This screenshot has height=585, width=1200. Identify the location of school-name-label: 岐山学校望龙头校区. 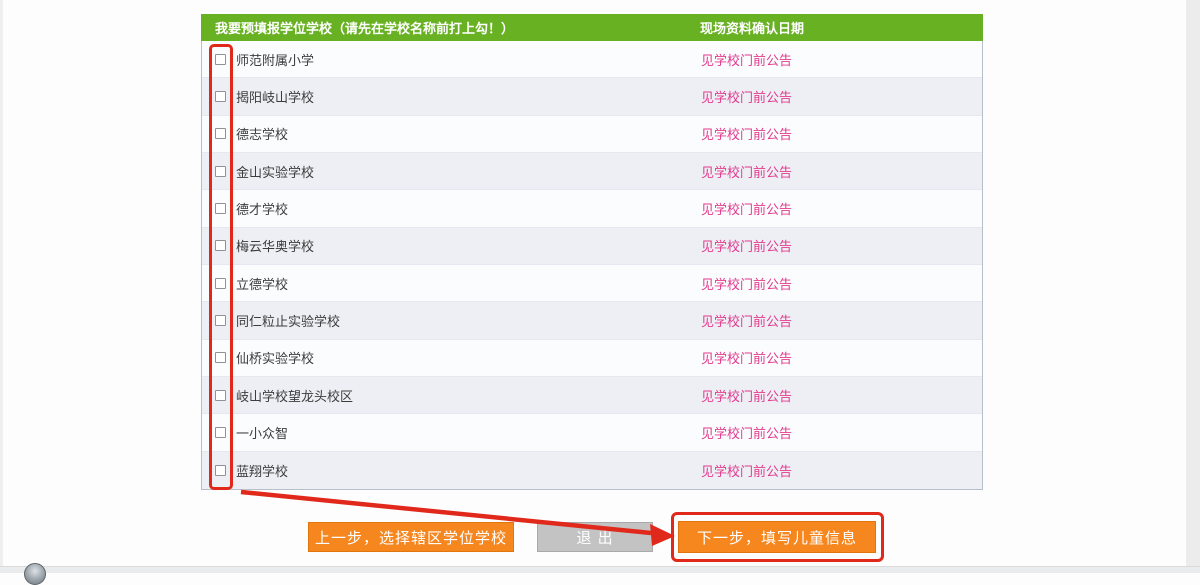
(295, 396).